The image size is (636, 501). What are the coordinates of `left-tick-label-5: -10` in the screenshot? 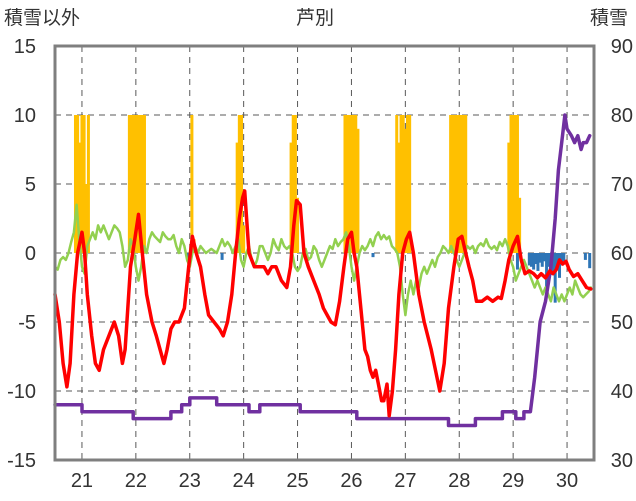 It's located at (21, 392).